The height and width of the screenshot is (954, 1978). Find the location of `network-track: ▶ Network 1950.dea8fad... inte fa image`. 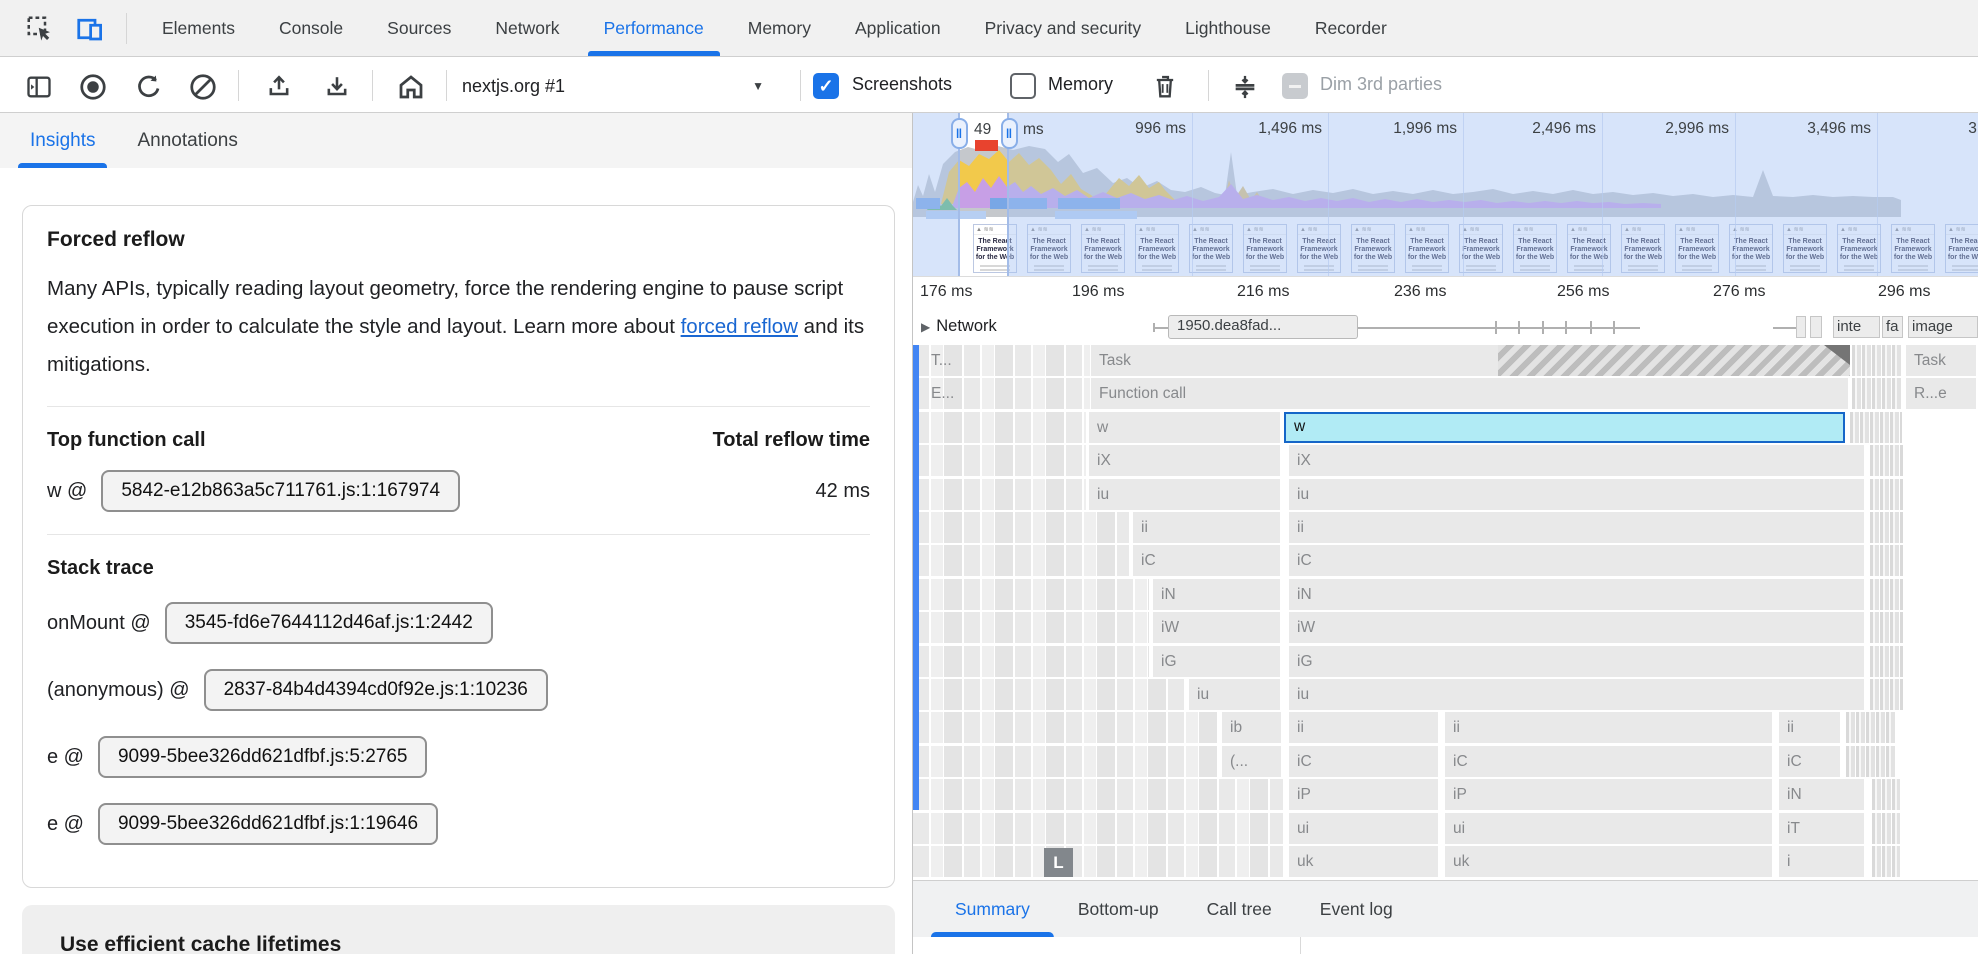

network-track: ▶ Network 1950.dea8fad... inte fa image is located at coordinates (1445, 327).